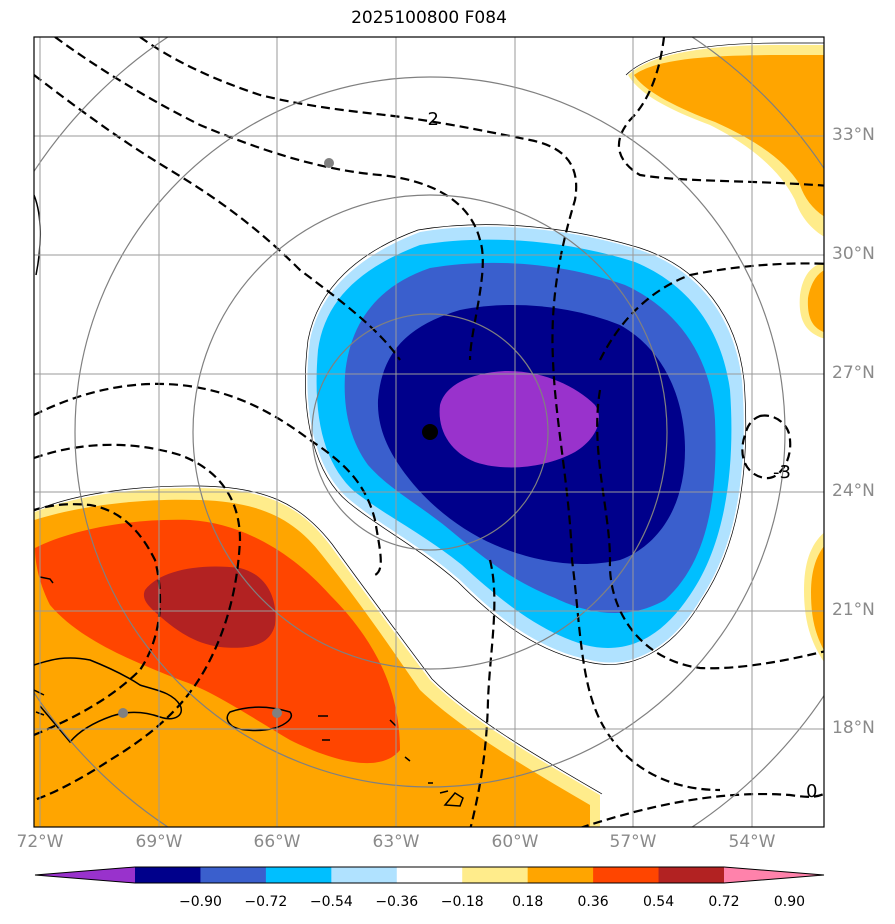 This screenshot has width=895, height=924. Describe the element at coordinates (853, 254) in the screenshot. I see `latitude-label: 30°N` at that location.